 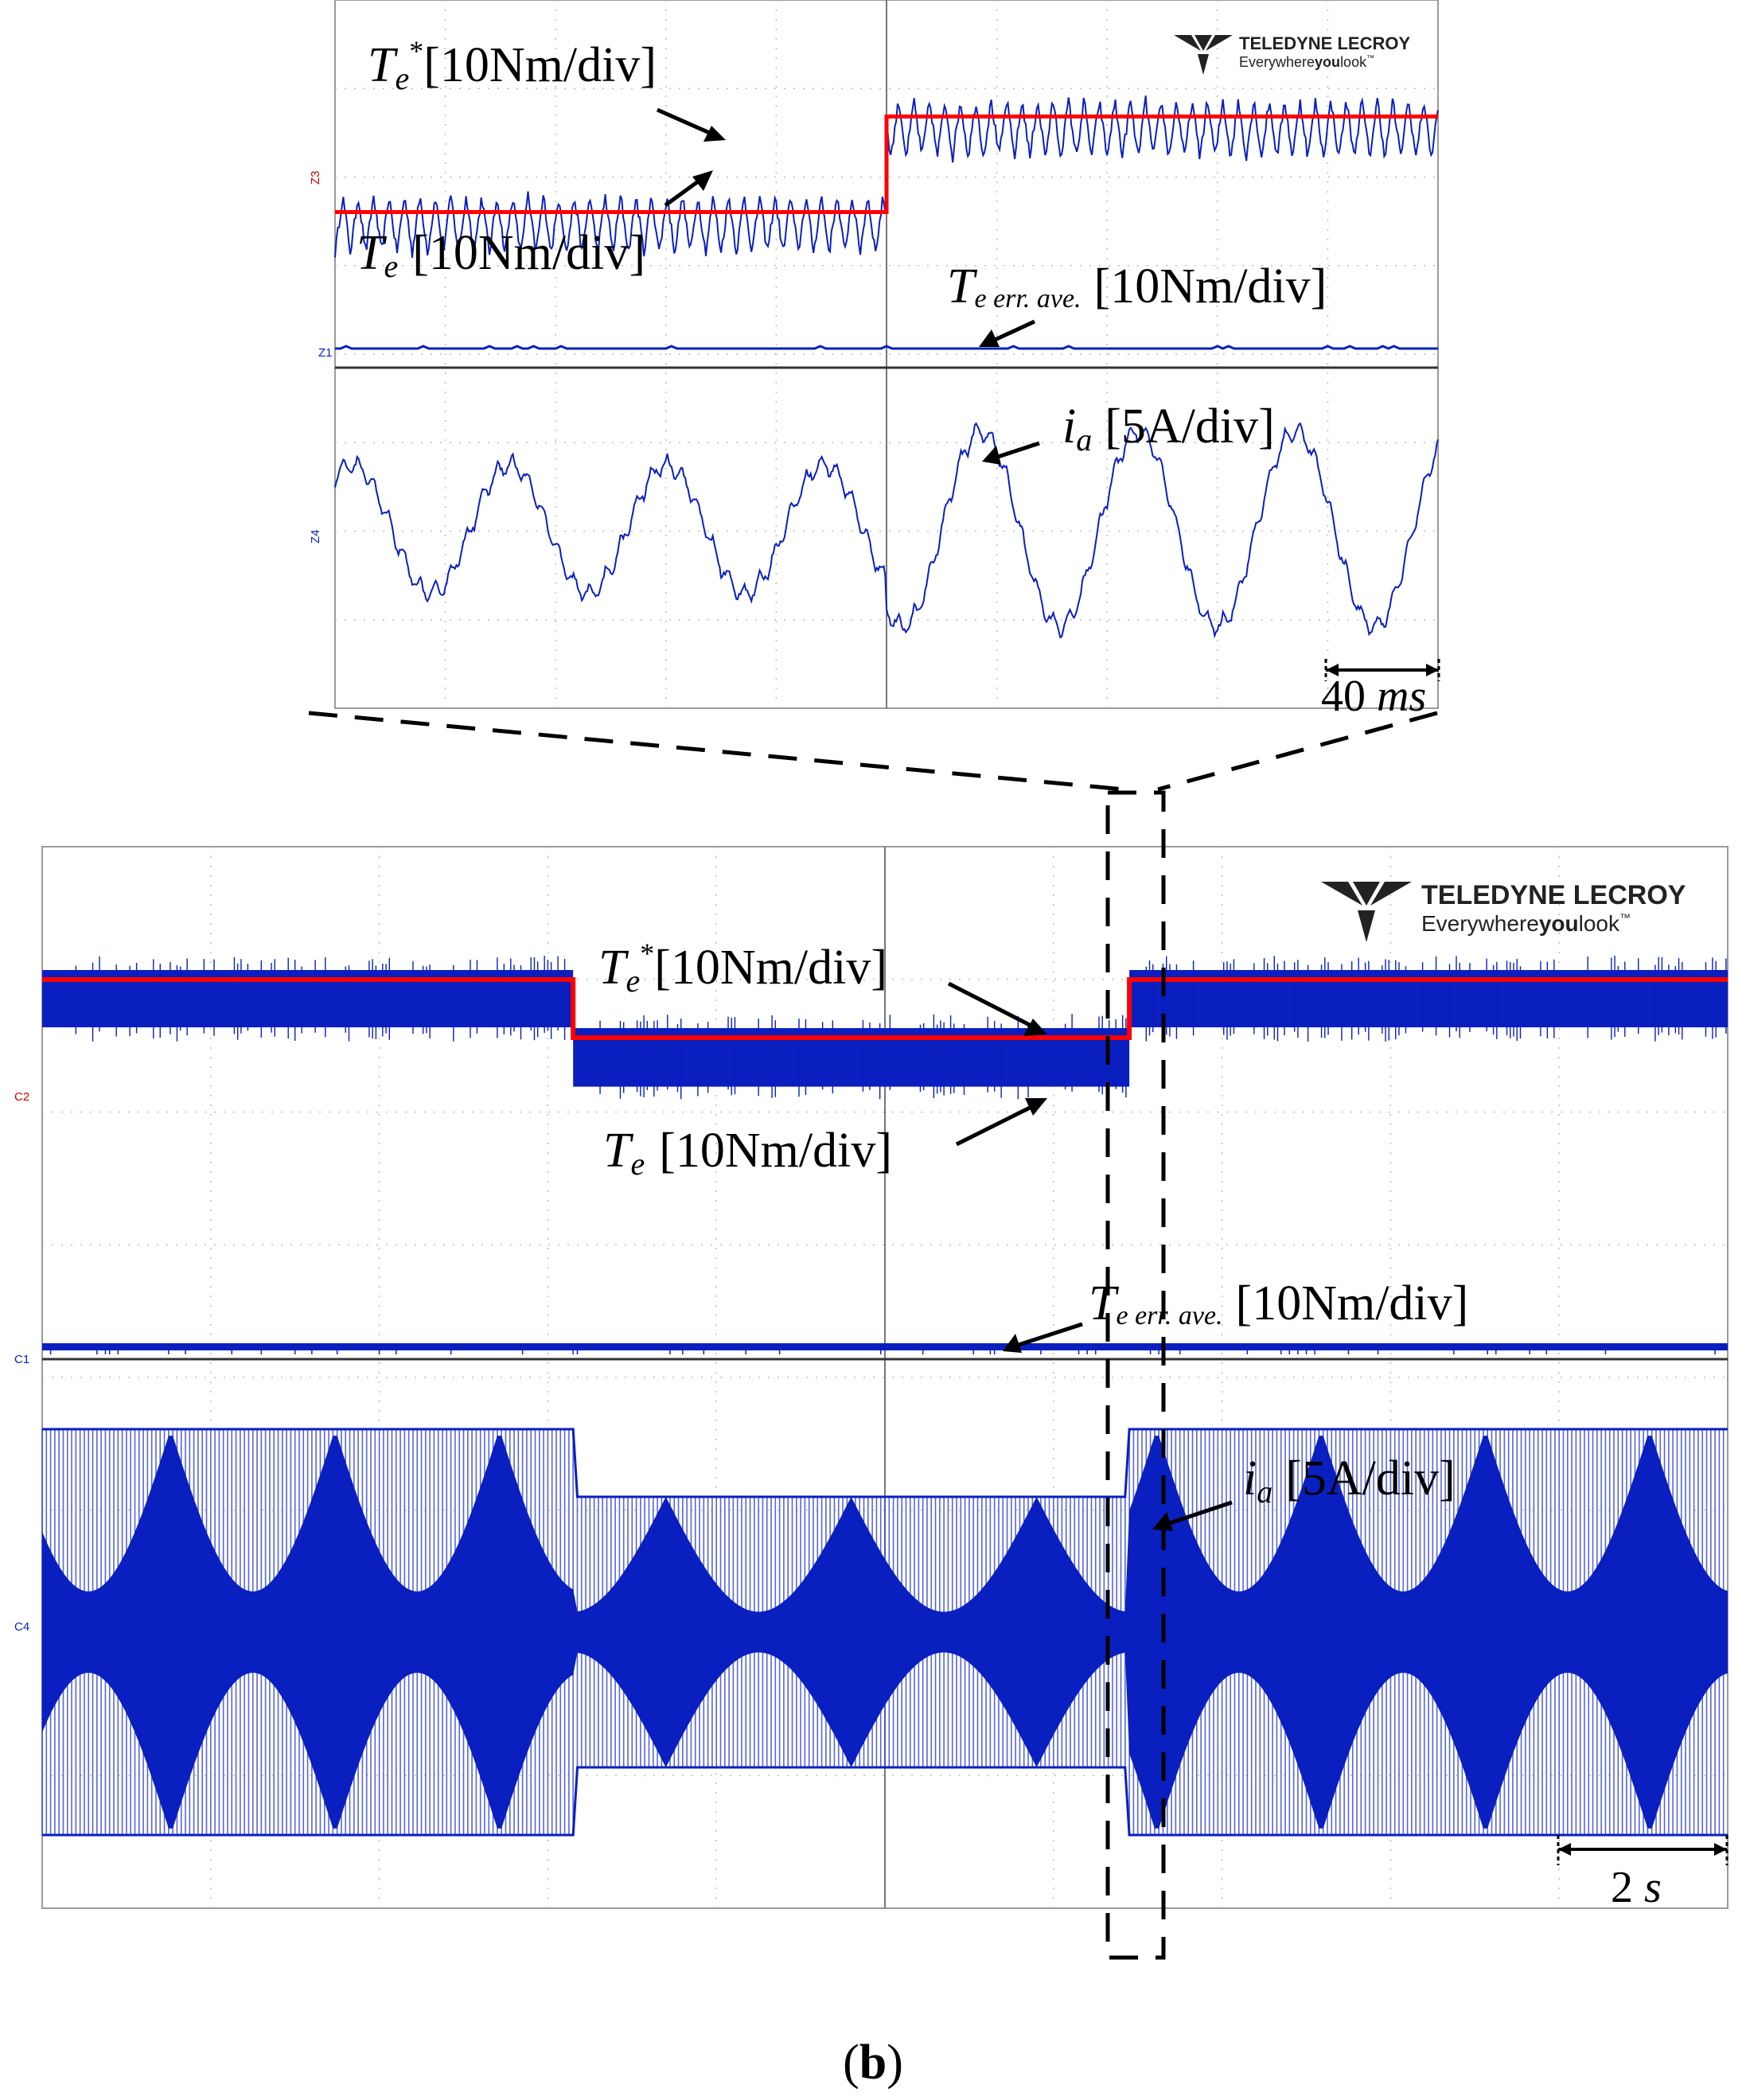 What do you see at coordinates (742, 968) in the screenshot?
I see `main-label-te-ref: Te*[10Nm/div]` at bounding box center [742, 968].